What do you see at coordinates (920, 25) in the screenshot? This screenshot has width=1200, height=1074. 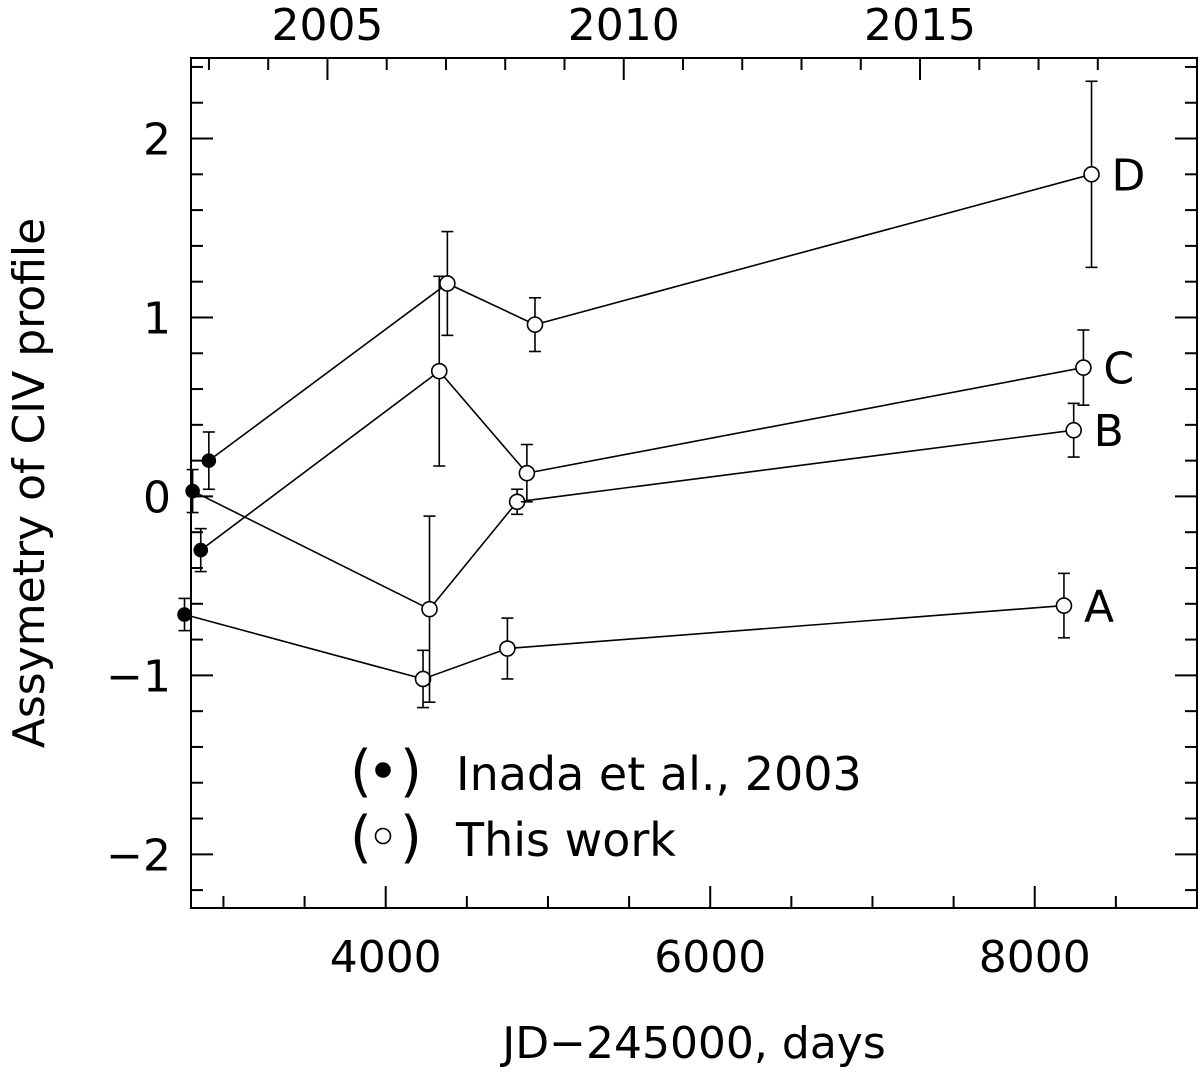 I see `top-tick-label: 2015` at bounding box center [920, 25].